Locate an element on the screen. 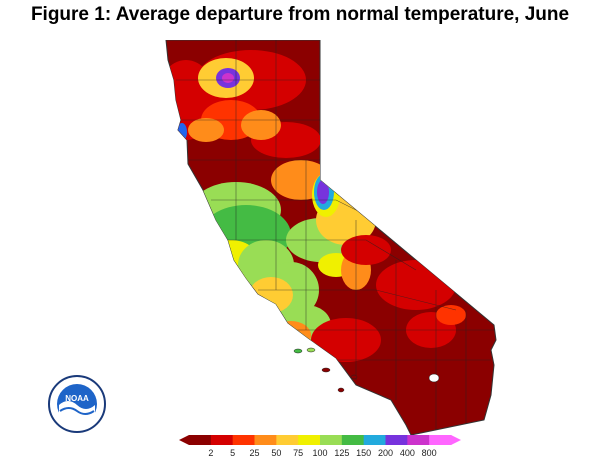  color-scale-legend is located at coordinates (320, 440).